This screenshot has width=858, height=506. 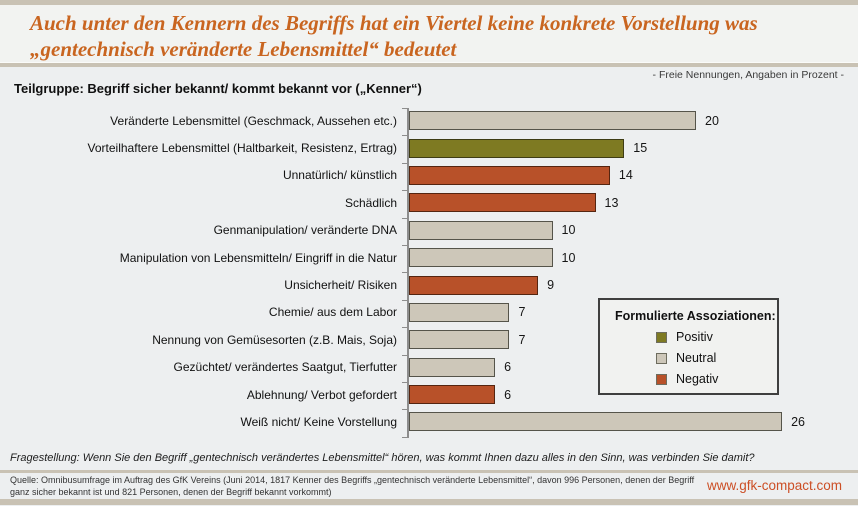 What do you see at coordinates (551, 285) in the screenshot?
I see `bar-value: 9` at bounding box center [551, 285].